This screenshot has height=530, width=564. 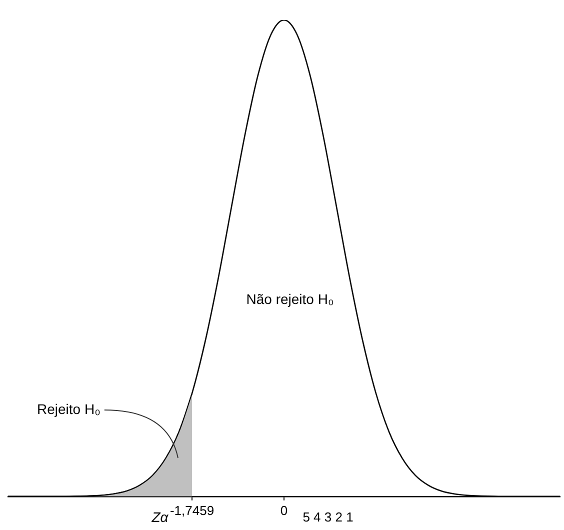 I want to click on x-tick-label: 0, so click(x=284, y=510).